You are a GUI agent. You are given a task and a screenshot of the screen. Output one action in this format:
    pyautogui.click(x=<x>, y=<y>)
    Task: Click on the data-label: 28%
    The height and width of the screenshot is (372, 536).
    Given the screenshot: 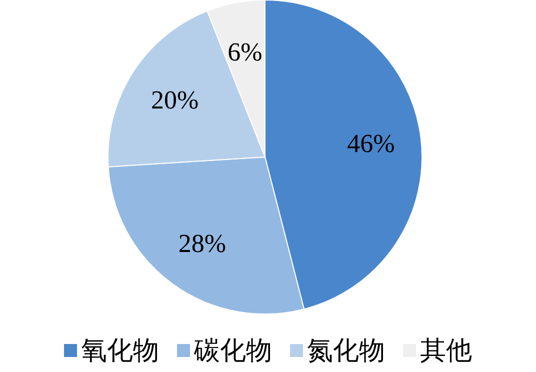 What is the action you would take?
    pyautogui.click(x=202, y=243)
    